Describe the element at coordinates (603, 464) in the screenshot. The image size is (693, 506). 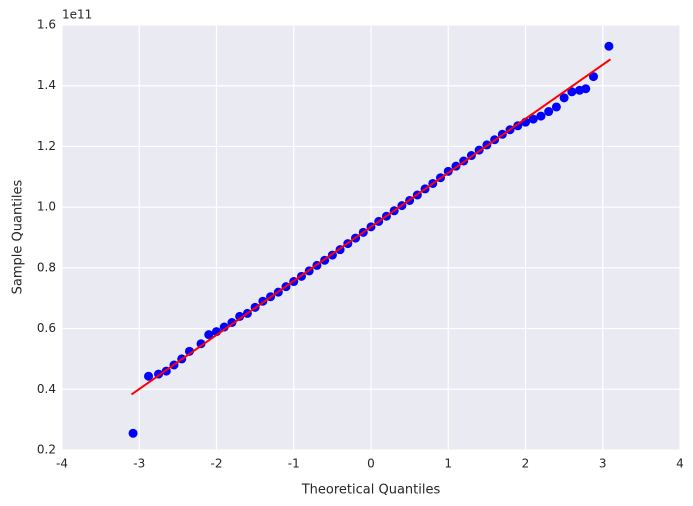
I see `x-tick-label: 3` at that location.